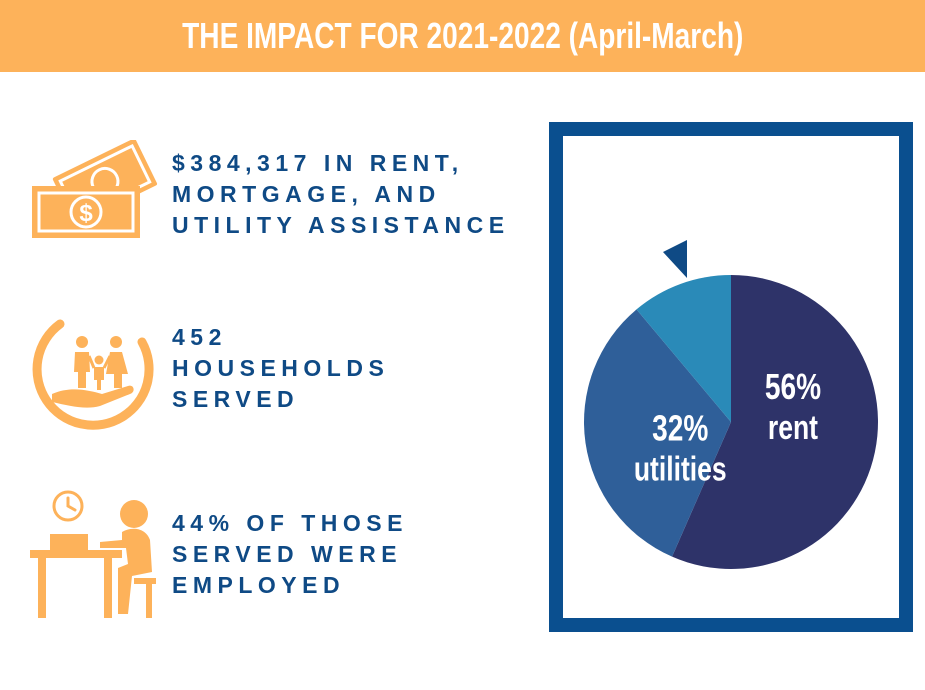 The image size is (925, 690). What do you see at coordinates (290, 523) in the screenshot?
I see `stat-employed-line-1: 44% OF THOSE` at bounding box center [290, 523].